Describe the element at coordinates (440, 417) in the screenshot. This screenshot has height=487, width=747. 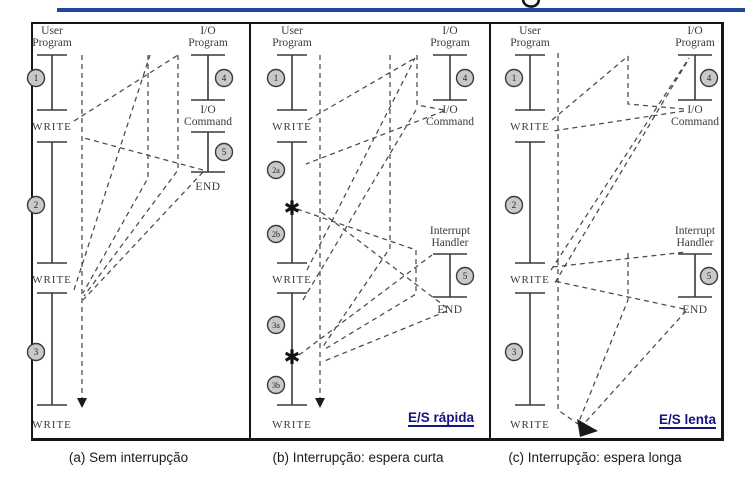
I see `fast-io-note: E/S rápida` at that location.